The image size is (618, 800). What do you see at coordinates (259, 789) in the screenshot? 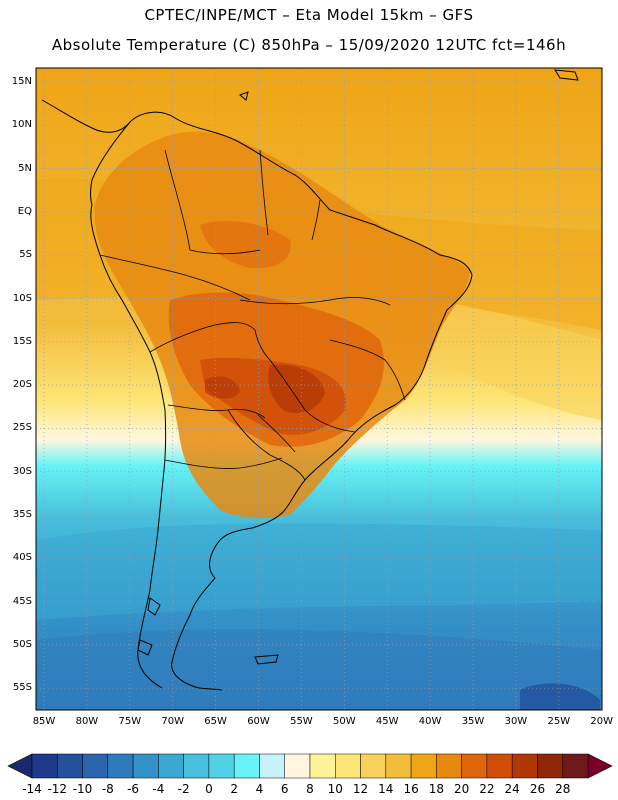
I see `colorbar-label: 4` at bounding box center [259, 789].